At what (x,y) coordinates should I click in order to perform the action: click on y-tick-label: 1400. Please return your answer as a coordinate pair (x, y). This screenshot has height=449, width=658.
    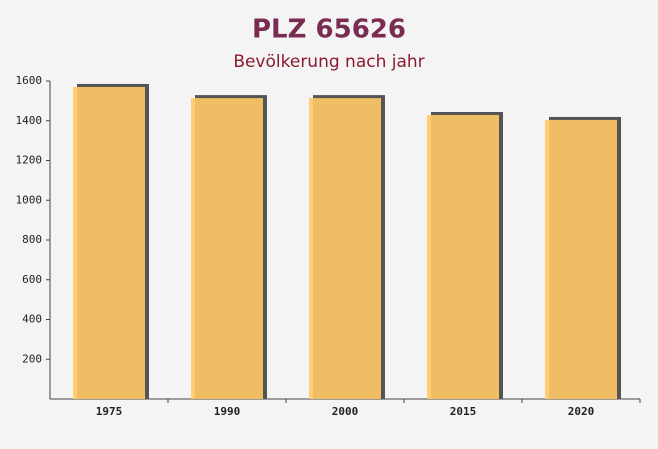
    Looking at the image, I should click on (29, 120).